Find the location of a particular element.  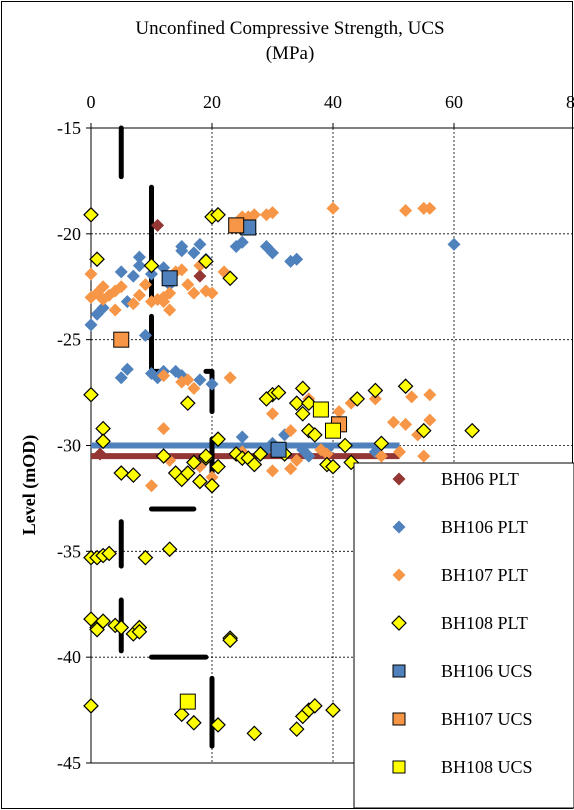

y-tick-label: -20 is located at coordinates (69, 234).